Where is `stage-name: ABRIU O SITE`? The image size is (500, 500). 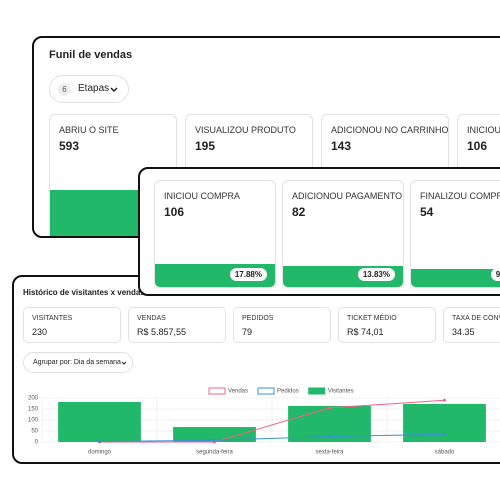 stage-name: ABRIU O SITE is located at coordinates (89, 130).